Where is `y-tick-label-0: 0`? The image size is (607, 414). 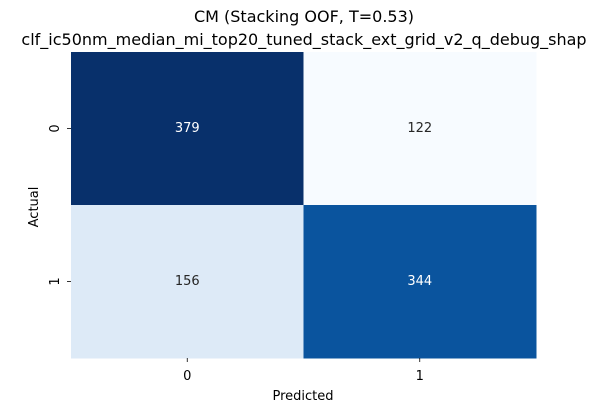
y-tick-label-0: 0 is located at coordinates (55, 128).